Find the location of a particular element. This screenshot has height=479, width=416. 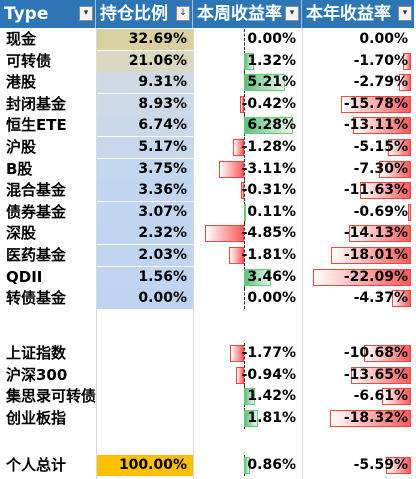

index-row: 沪深300 -0.94% -13.65% is located at coordinates (208, 375).